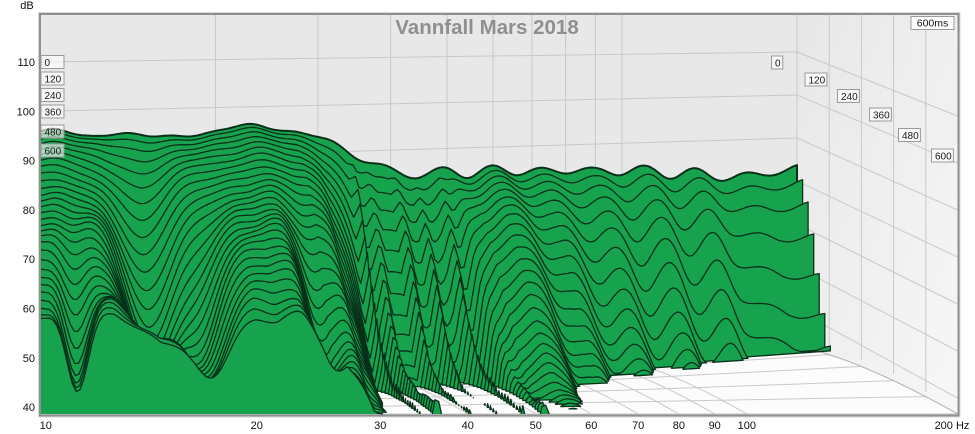 Image resolution: width=975 pixels, height=434 pixels. Describe the element at coordinates (46, 426) in the screenshot. I see `svg-text: 10` at that location.